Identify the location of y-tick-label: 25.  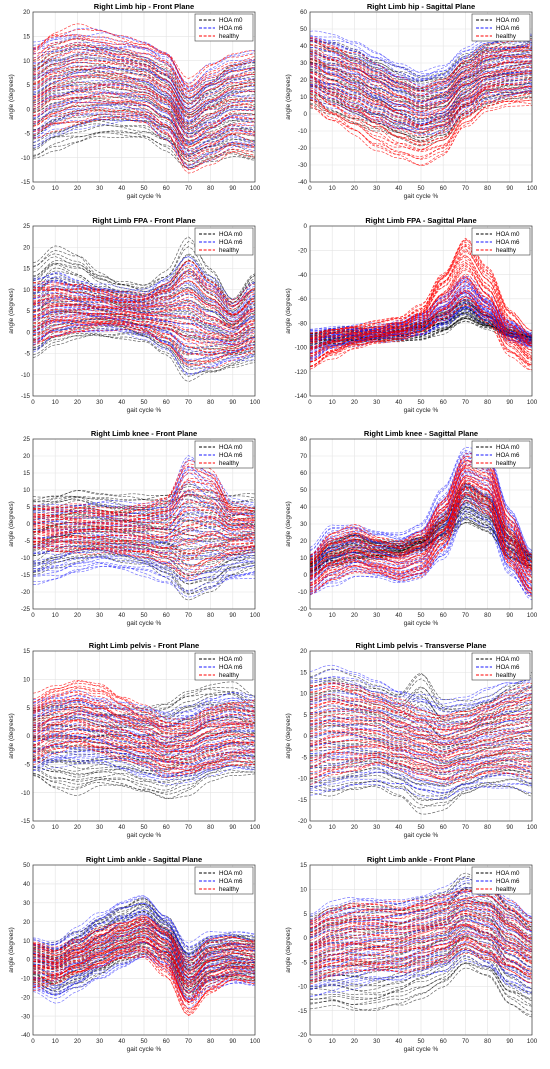
(26, 439).